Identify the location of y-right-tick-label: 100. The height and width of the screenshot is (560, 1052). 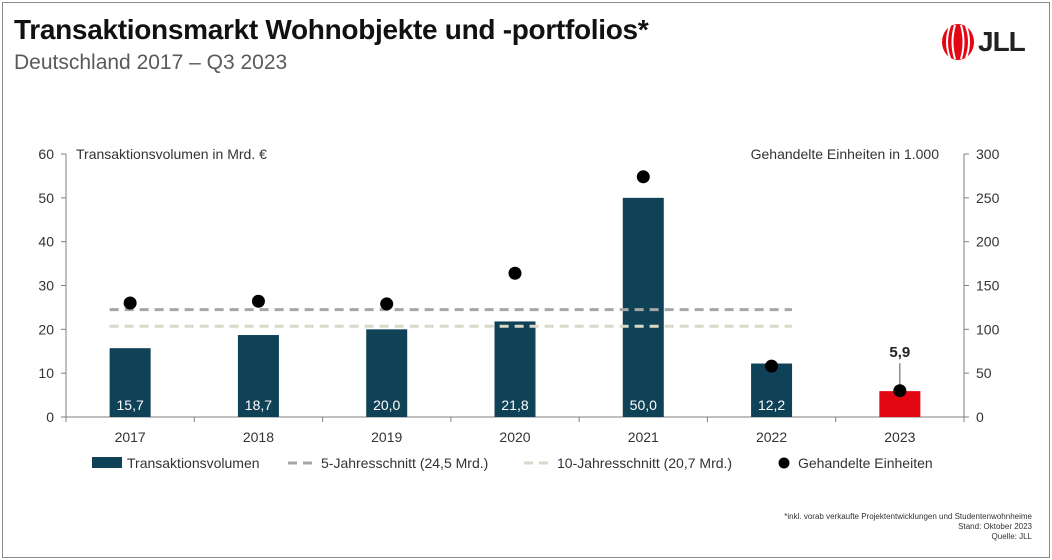
(988, 329).